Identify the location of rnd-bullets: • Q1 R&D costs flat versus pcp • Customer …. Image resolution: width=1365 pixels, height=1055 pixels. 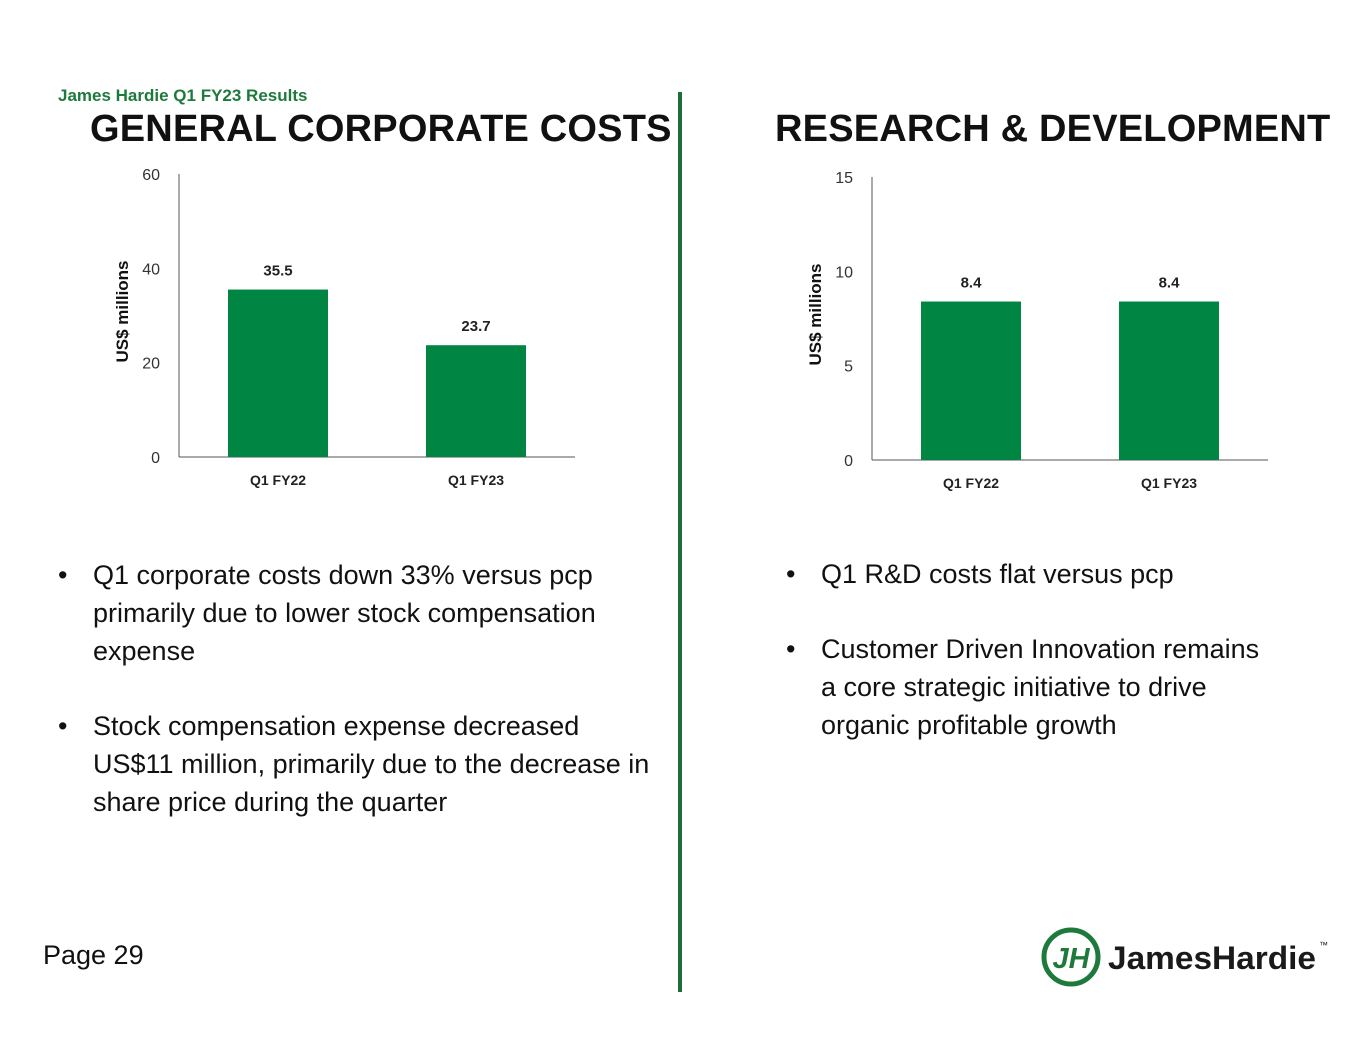
(1026, 668).